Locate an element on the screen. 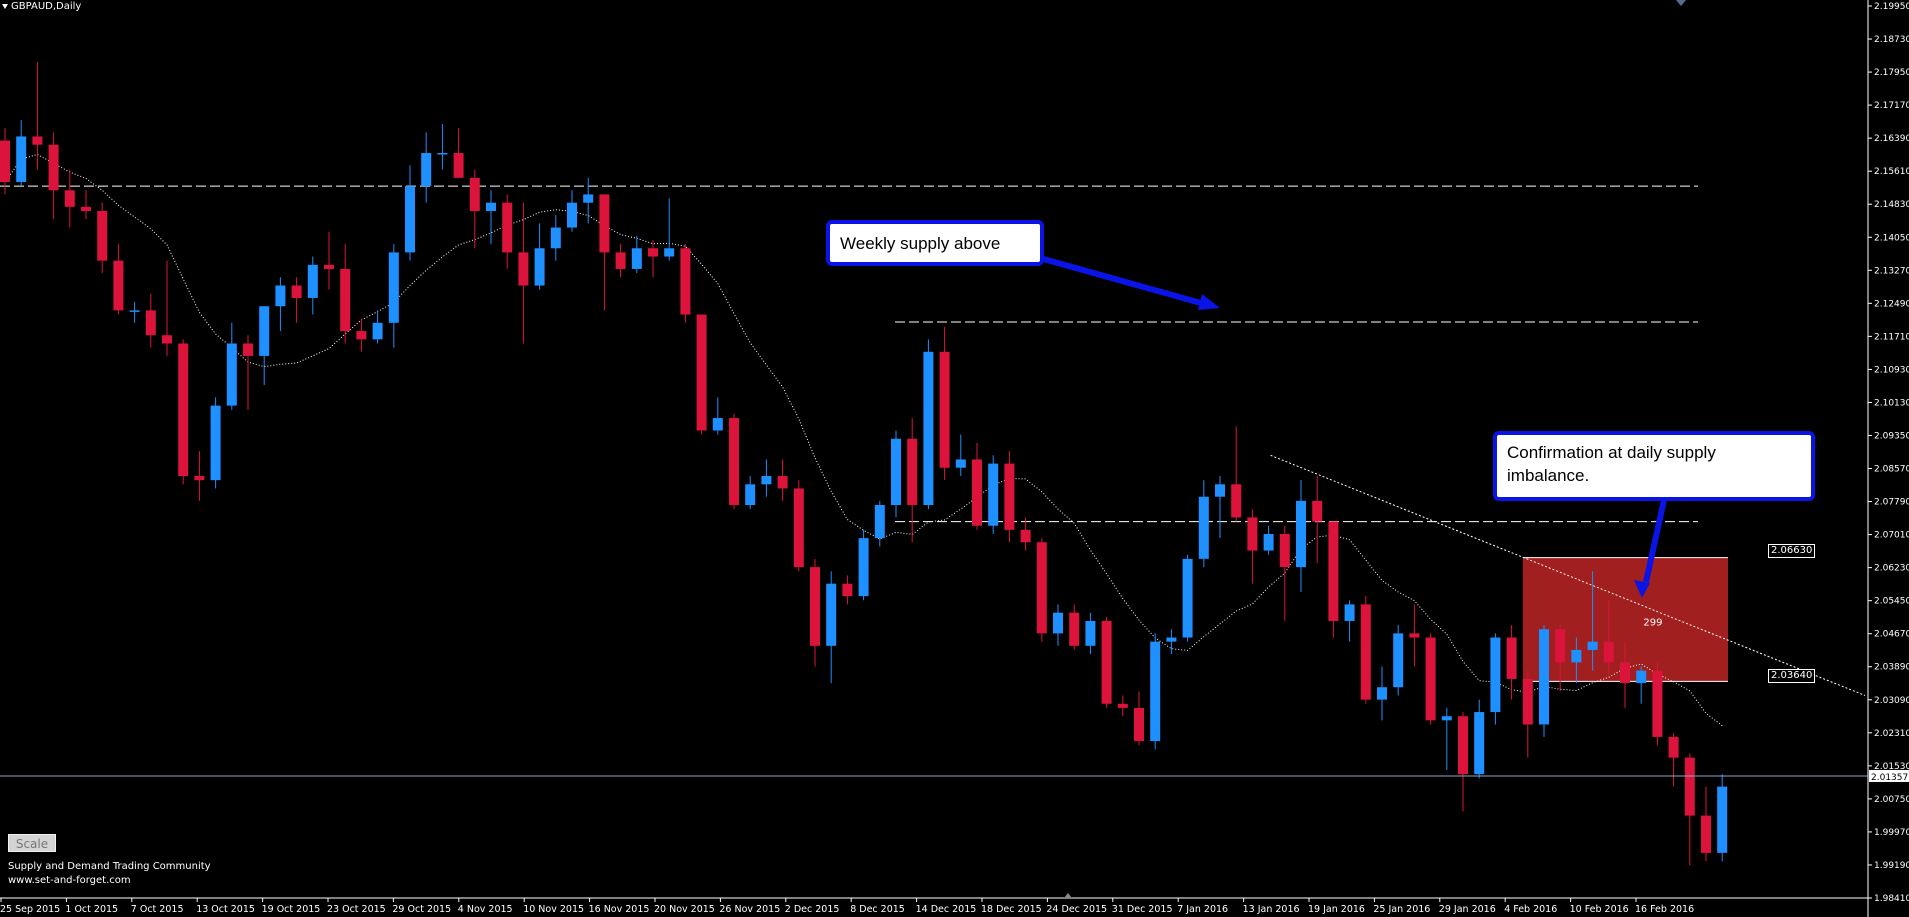 This screenshot has width=1909, height=917. footer-website-link: www.set-and-forget.com is located at coordinates (69, 880).